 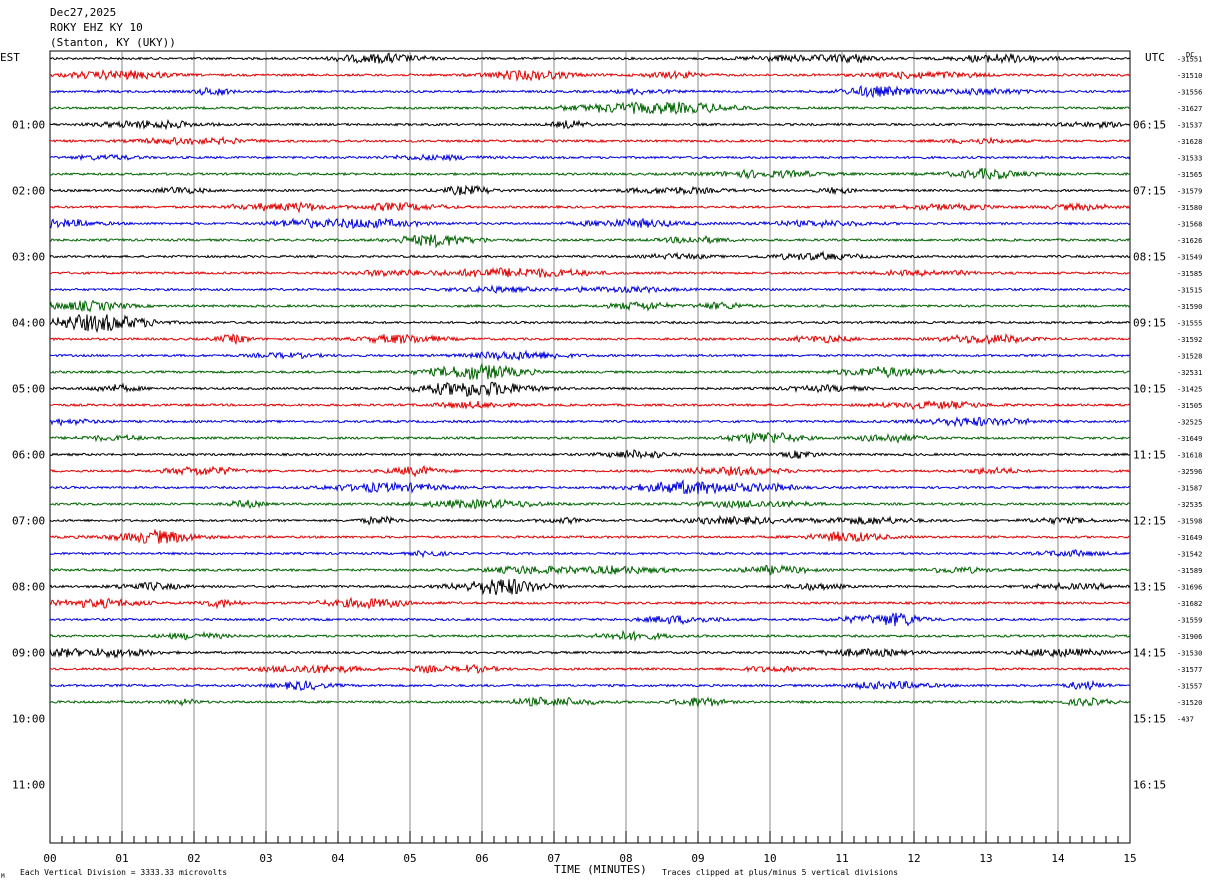 I want to click on x-tick-label: 04, so click(x=338, y=858).